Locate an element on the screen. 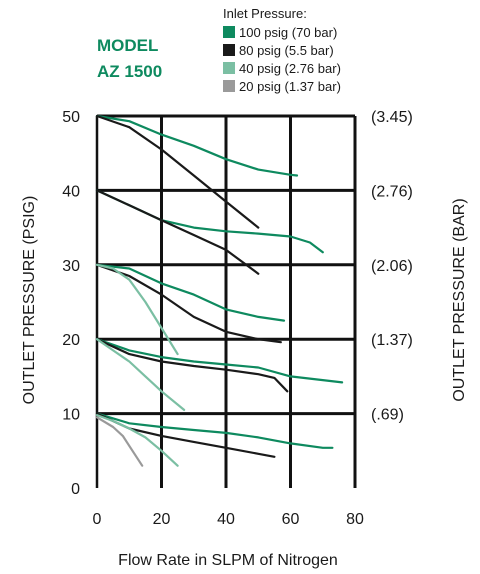 The image size is (480, 574). y2-tick-label: (.69) is located at coordinates (387, 415).